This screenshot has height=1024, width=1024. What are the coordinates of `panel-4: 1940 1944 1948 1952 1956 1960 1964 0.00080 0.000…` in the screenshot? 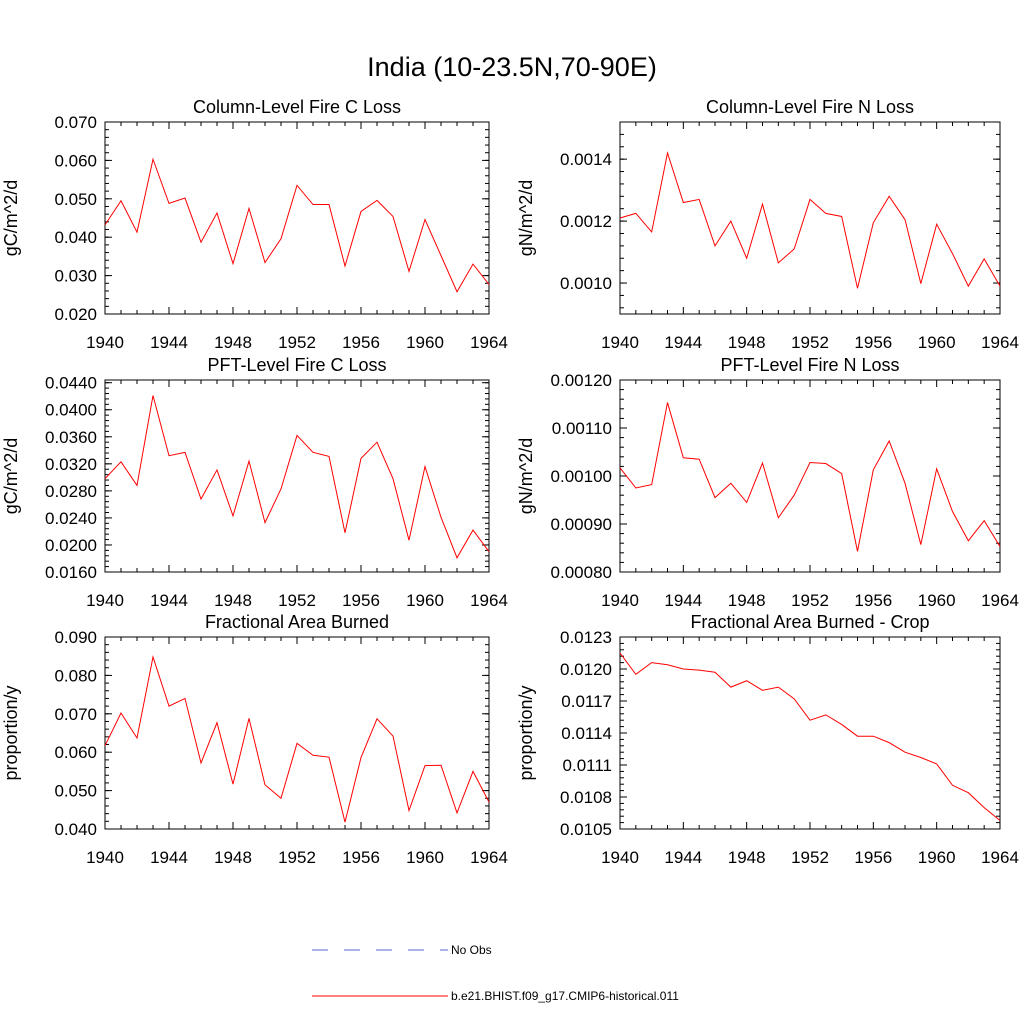 It's located at (767, 482).